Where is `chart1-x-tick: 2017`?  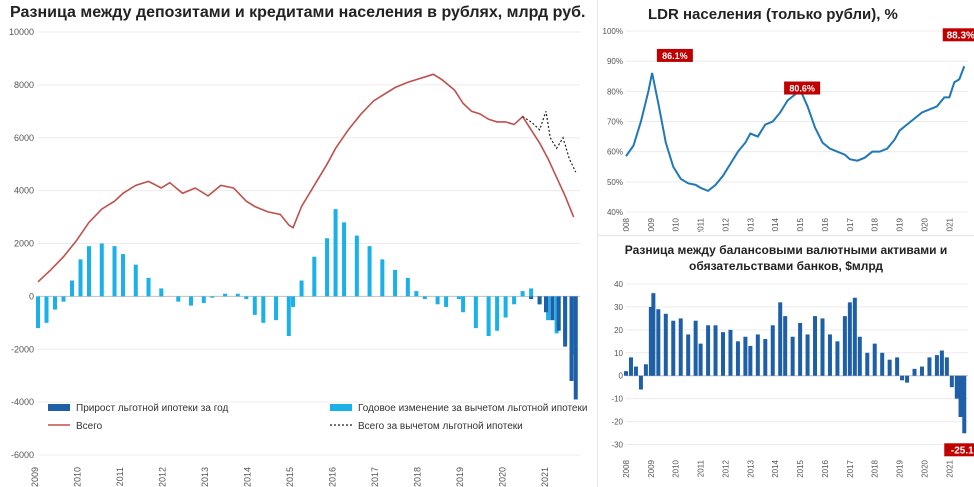 chart1-x-tick: 2017 is located at coordinates (375, 477).